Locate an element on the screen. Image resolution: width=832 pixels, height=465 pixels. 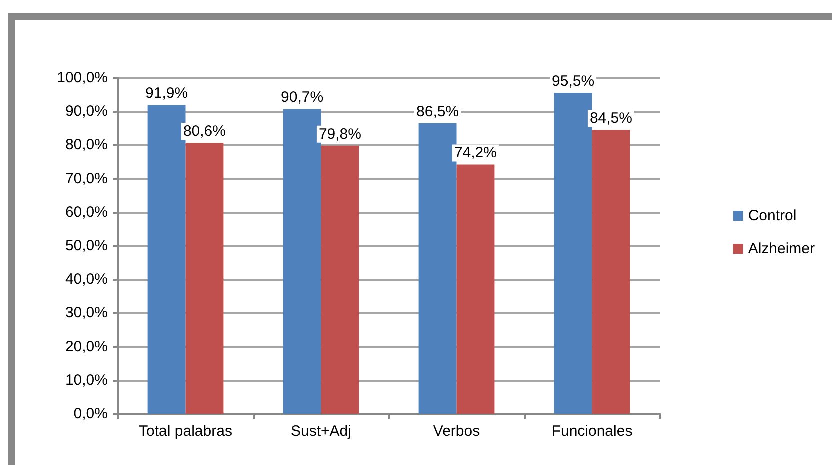
y-tick-label: 100,0% is located at coordinates (82, 78).